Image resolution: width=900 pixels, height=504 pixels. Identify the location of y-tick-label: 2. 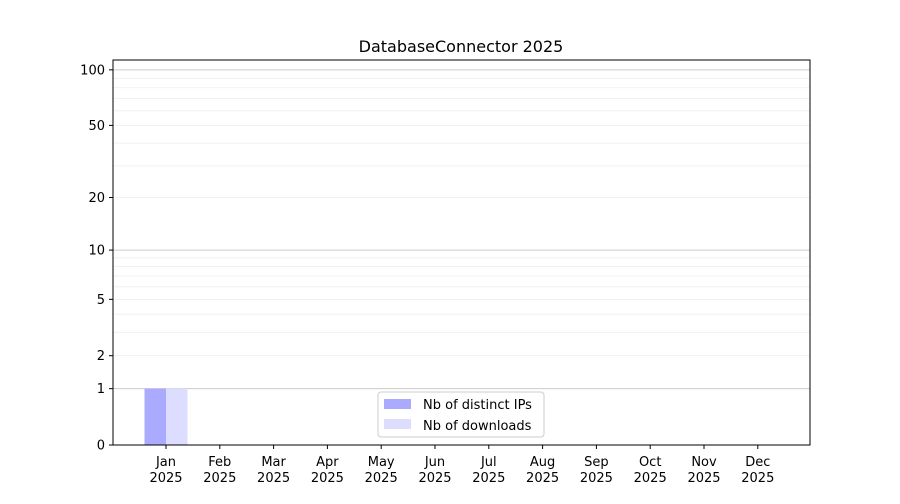
(101, 356).